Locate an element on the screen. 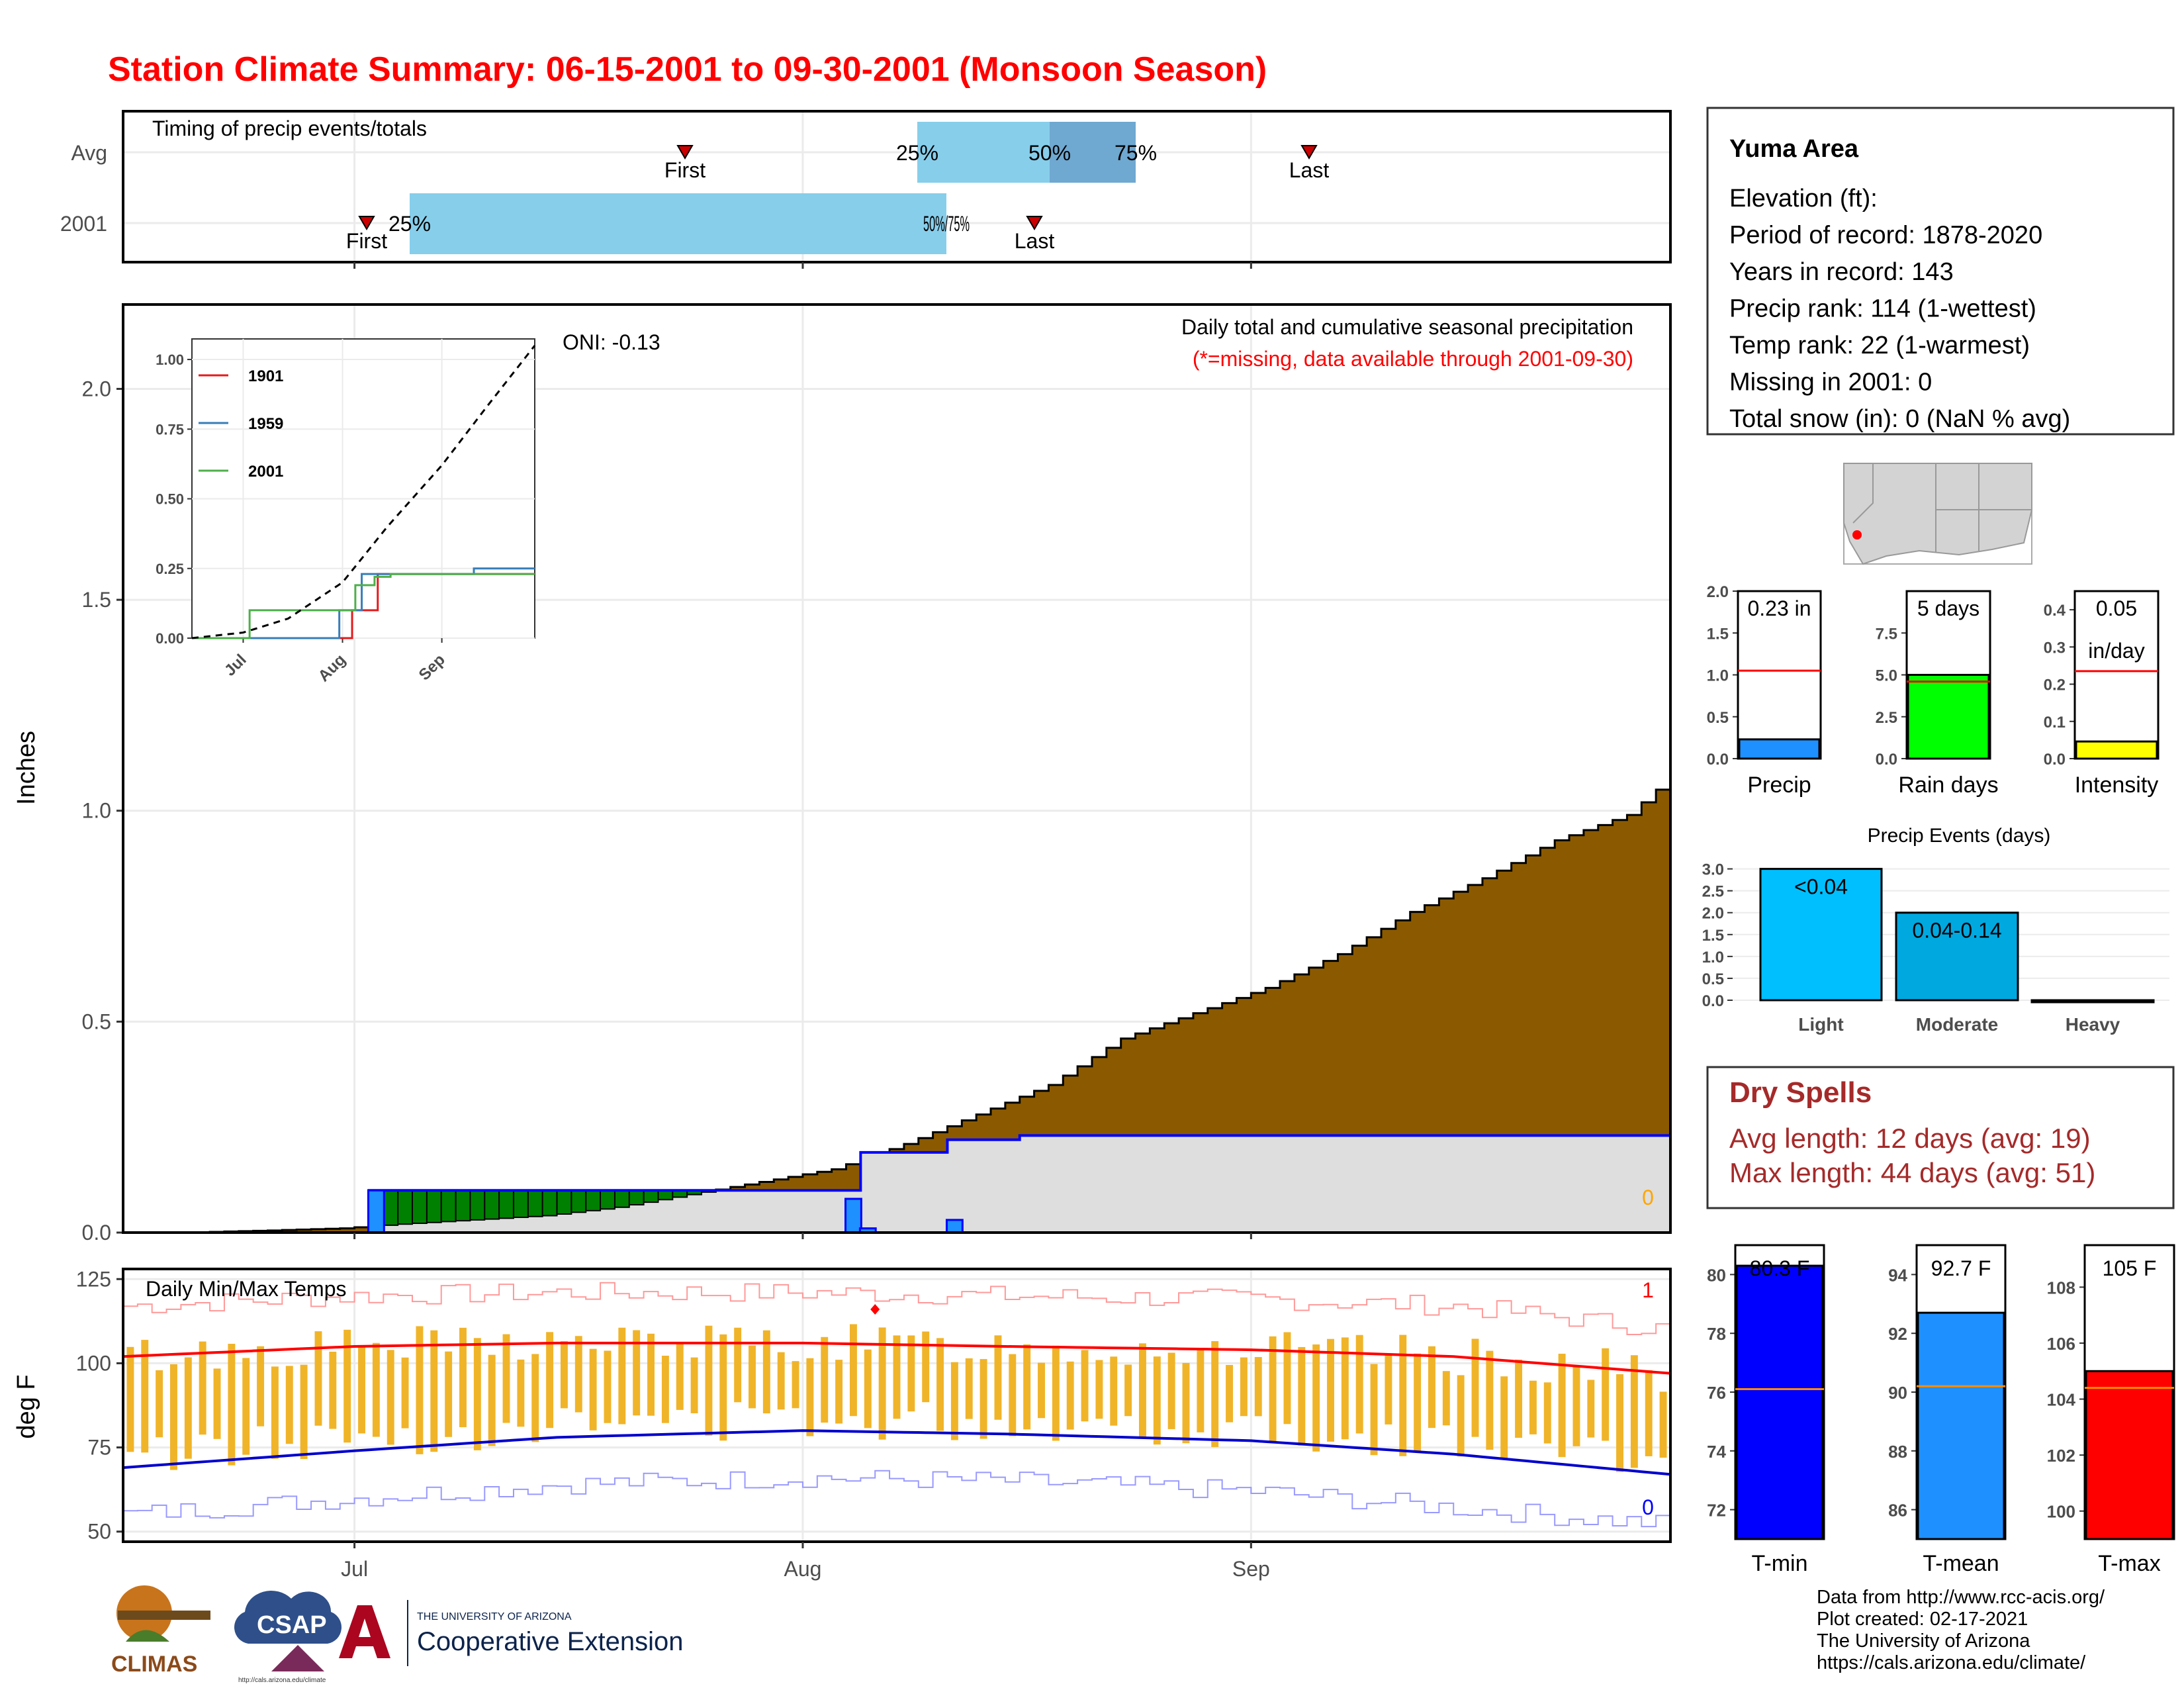 The height and width of the screenshot is (1688, 2184). timing-year-last-marker is located at coordinates (1034, 223).